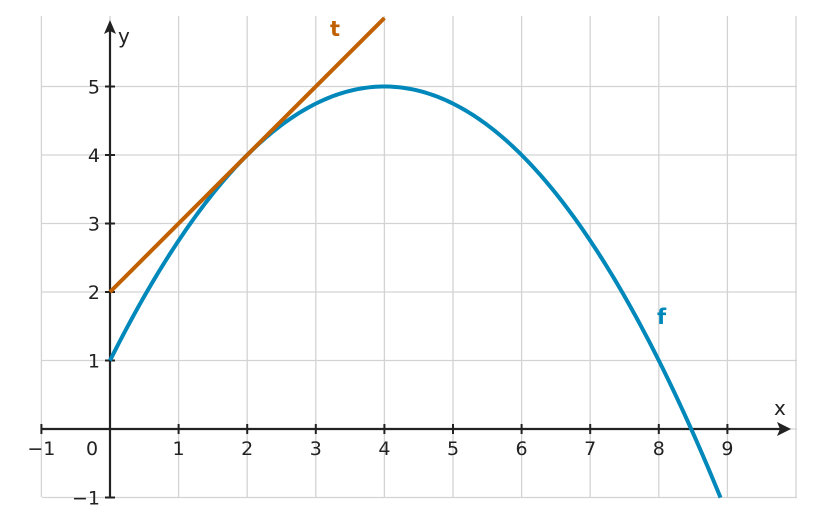 The height and width of the screenshot is (526, 814). What do you see at coordinates (92, 449) in the screenshot?
I see `x-tick-label: 0` at bounding box center [92, 449].